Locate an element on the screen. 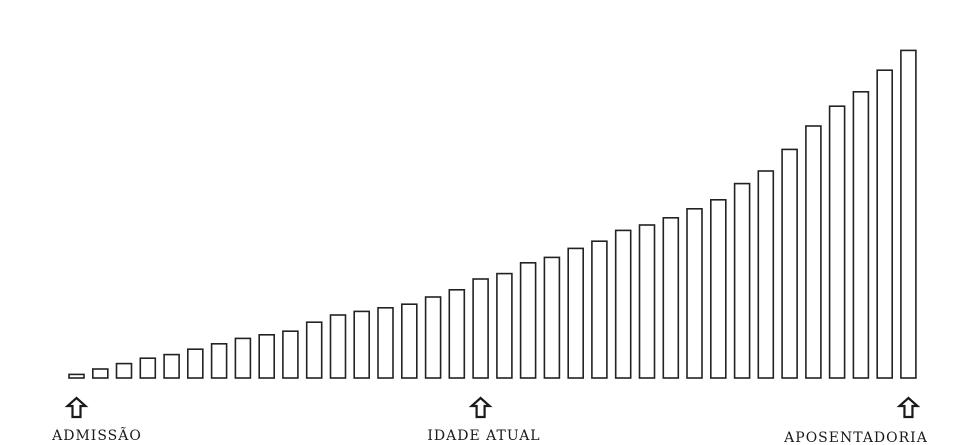 The width and height of the screenshot is (962, 445). marker-label-1: ADMISSÃO is located at coordinates (96, 435).